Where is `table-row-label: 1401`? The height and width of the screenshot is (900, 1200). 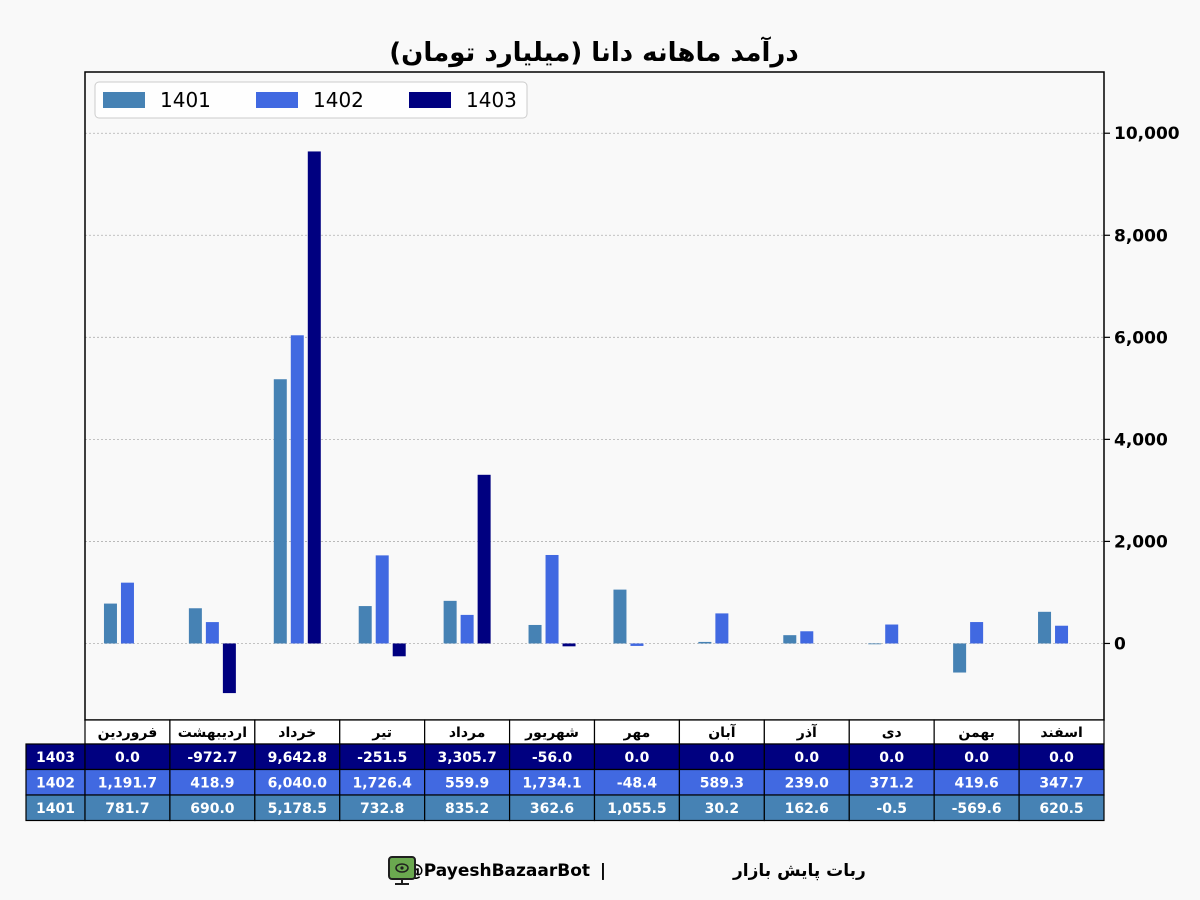 table-row-label: 1401 is located at coordinates (55, 809).